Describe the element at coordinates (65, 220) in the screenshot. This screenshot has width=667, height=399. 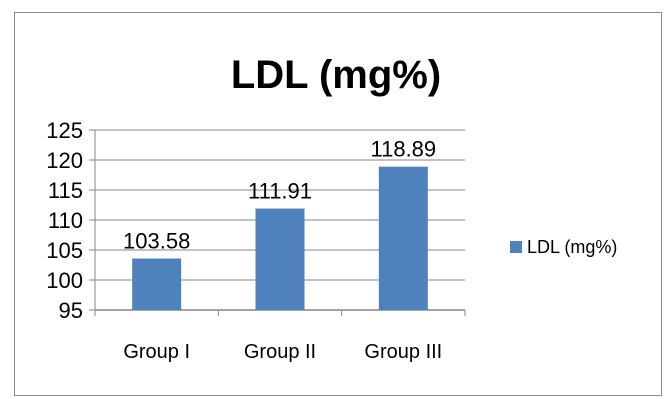
I see `y-tick-label: 110` at that location.